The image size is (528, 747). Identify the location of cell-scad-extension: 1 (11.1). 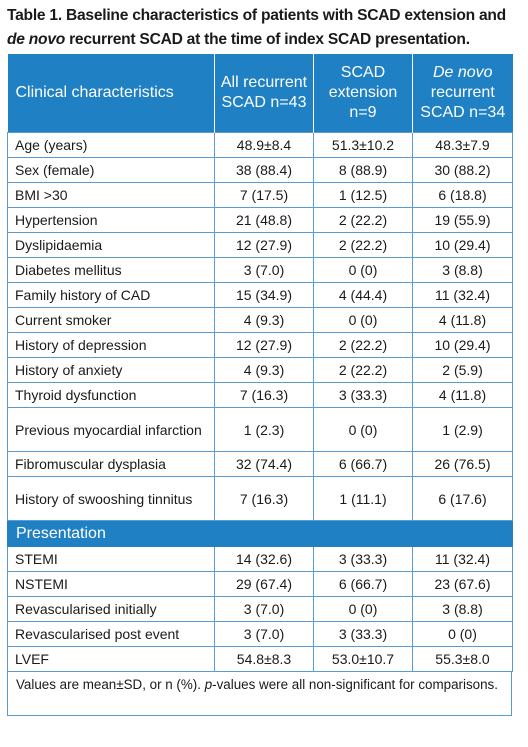
(363, 498).